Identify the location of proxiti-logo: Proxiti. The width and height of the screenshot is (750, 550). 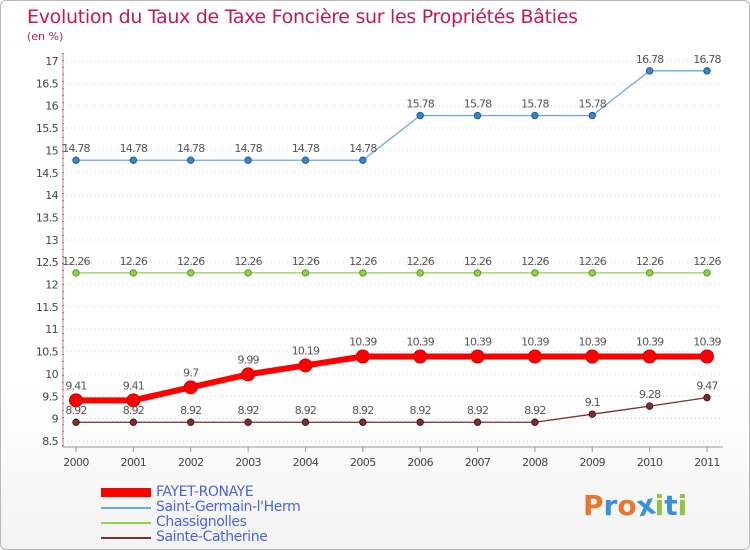
(635, 505).